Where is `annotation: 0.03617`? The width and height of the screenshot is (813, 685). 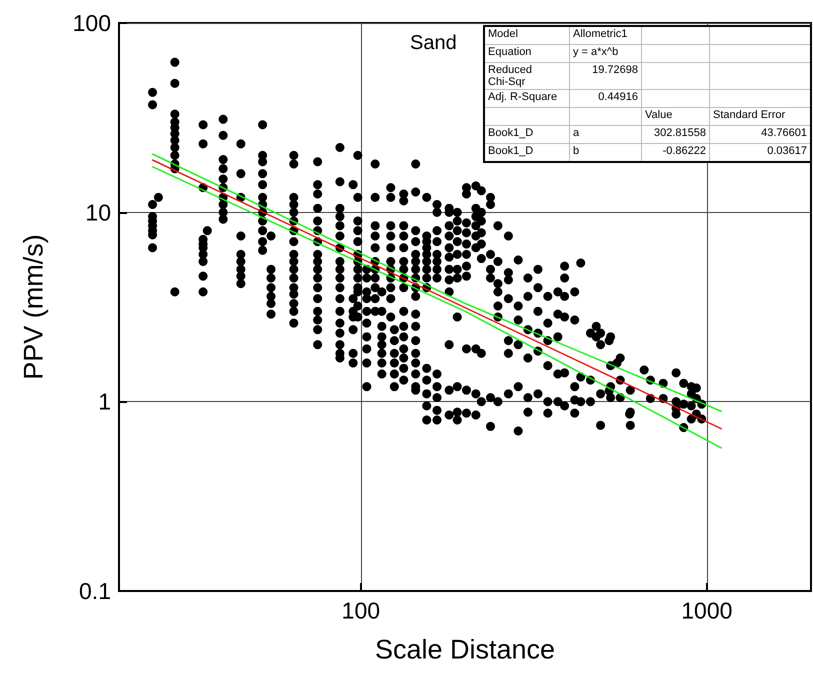 annotation: 0.03617 is located at coordinates (760, 153).